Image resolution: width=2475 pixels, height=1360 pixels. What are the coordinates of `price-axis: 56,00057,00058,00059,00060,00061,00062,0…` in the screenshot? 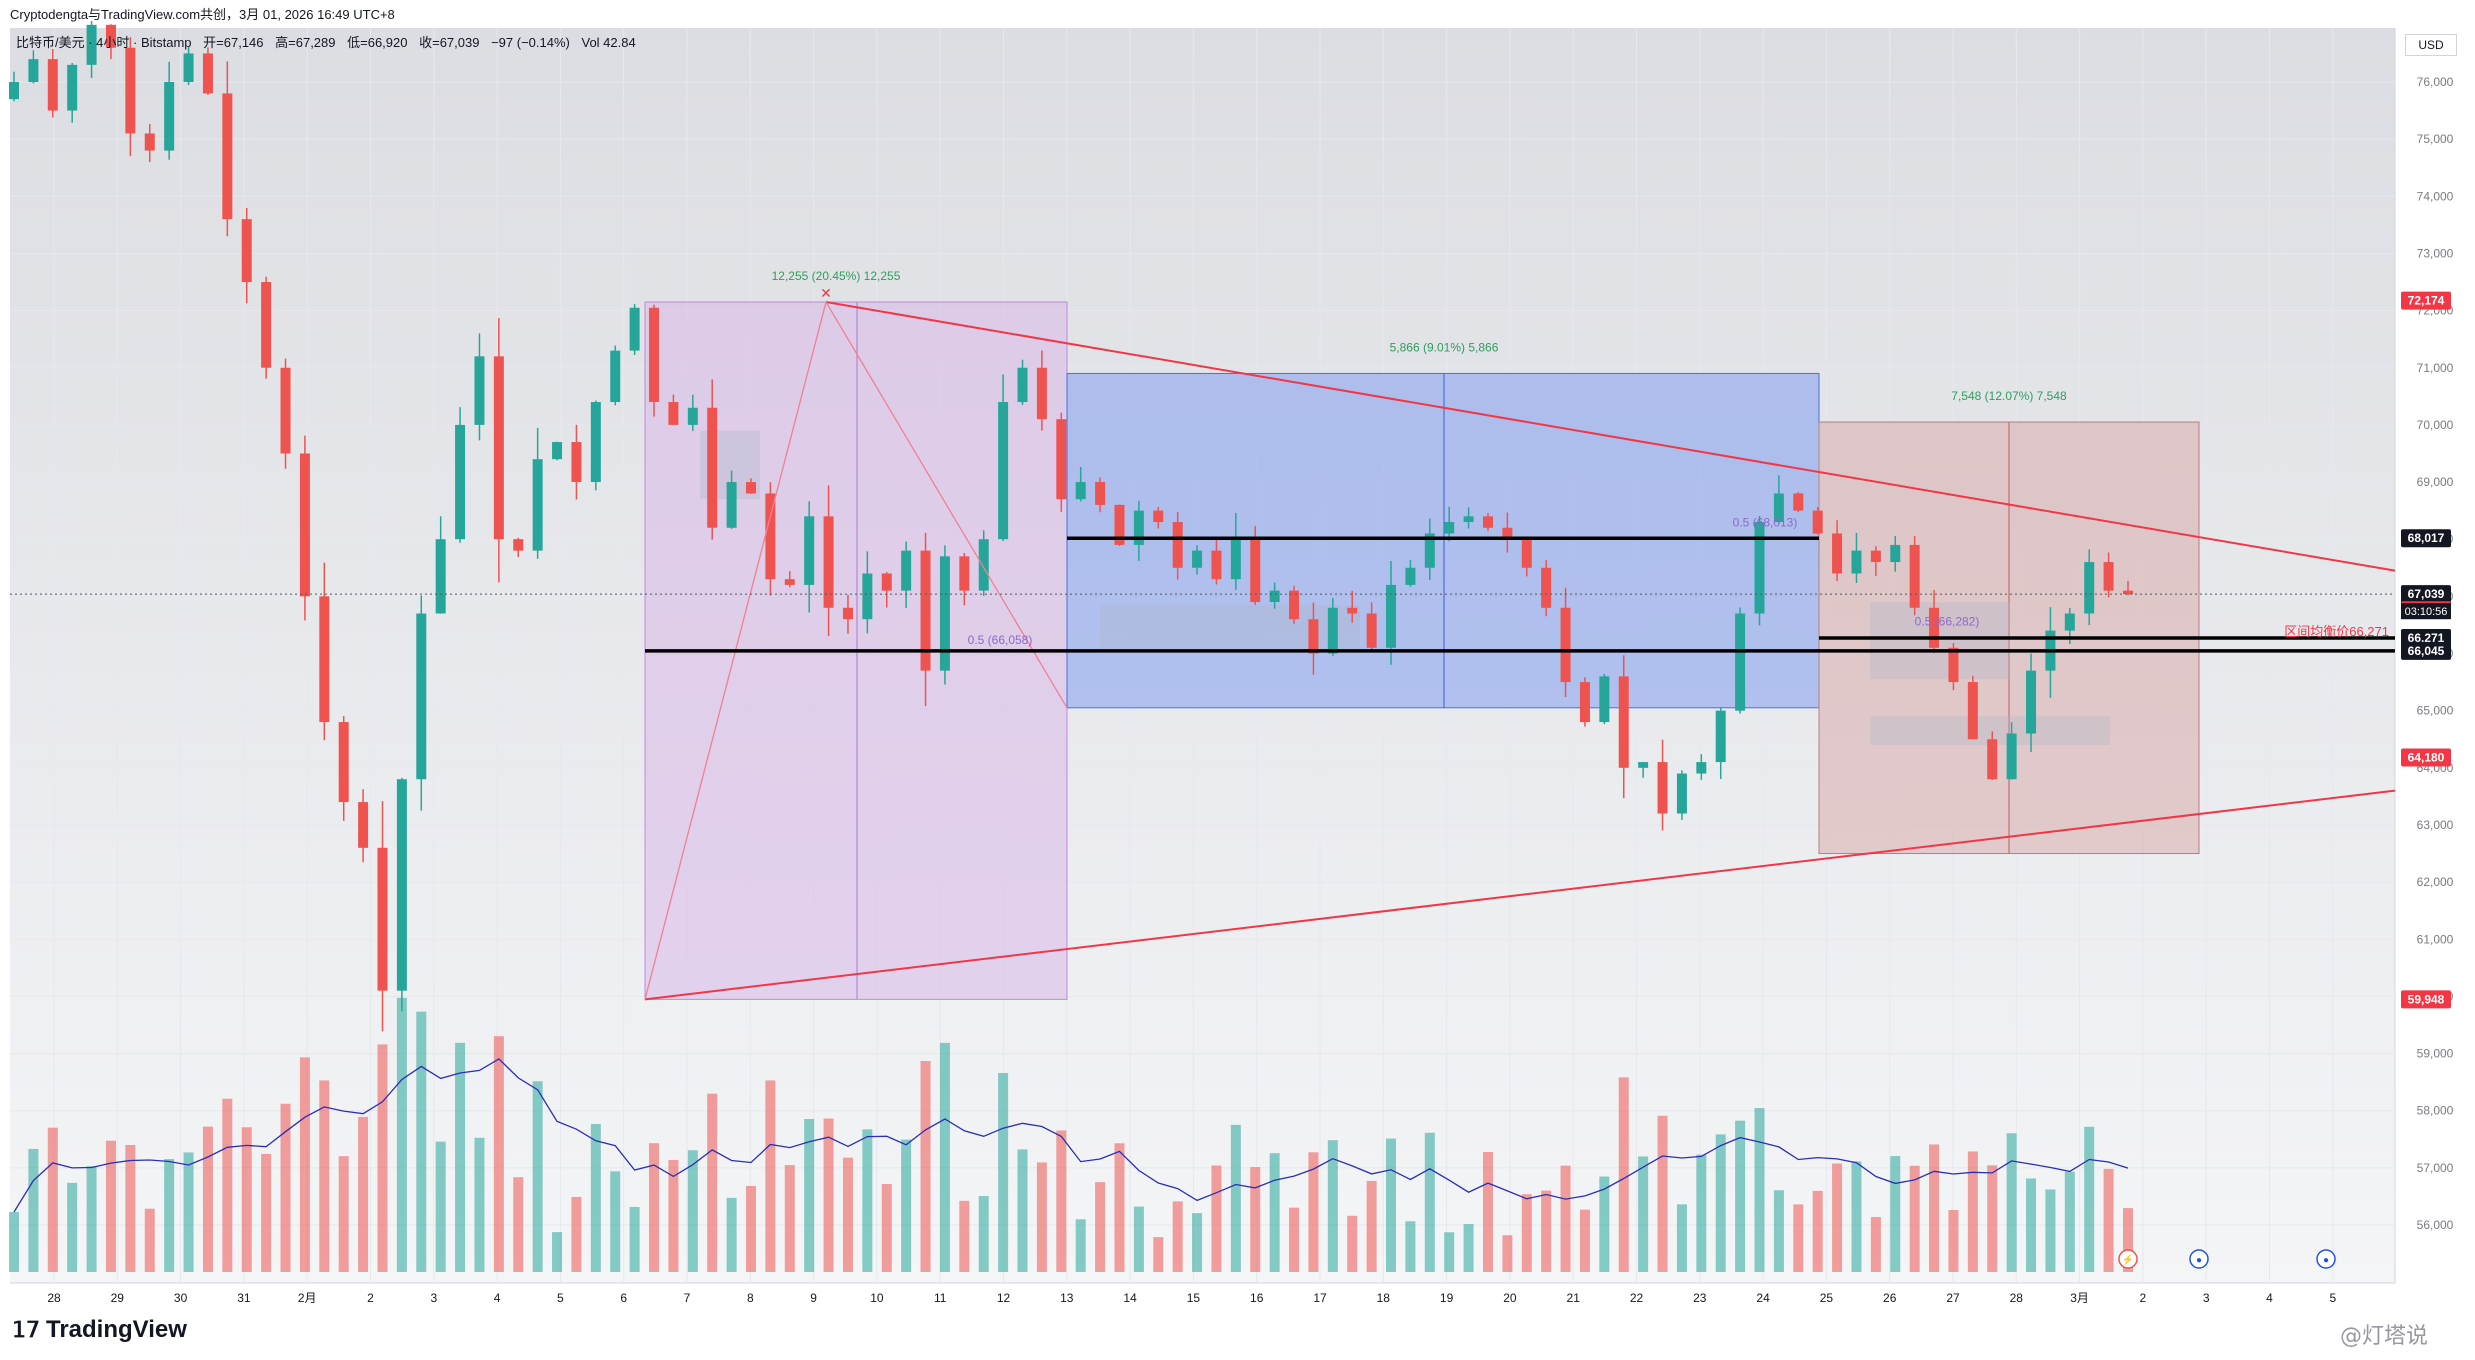 It's located at (2427, 653).